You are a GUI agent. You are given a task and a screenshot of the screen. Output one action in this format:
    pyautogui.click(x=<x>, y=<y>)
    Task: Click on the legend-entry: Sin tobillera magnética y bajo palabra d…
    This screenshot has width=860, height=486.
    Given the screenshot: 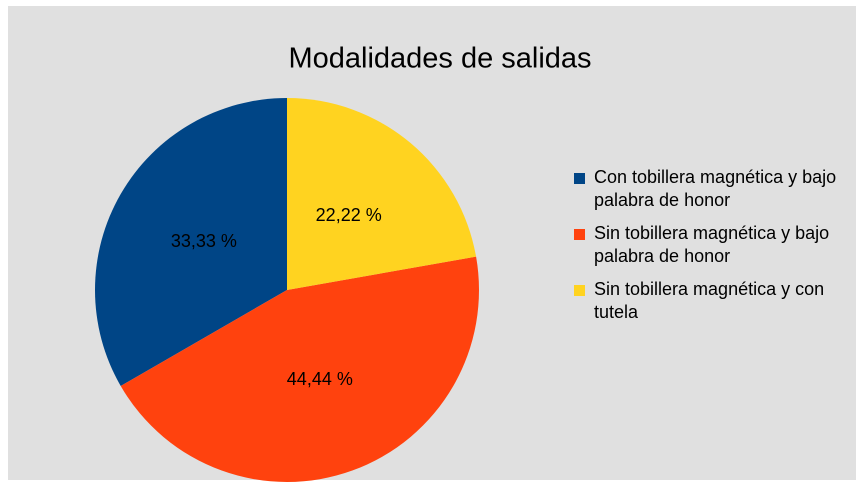 What is the action you would take?
    pyautogui.click(x=708, y=245)
    